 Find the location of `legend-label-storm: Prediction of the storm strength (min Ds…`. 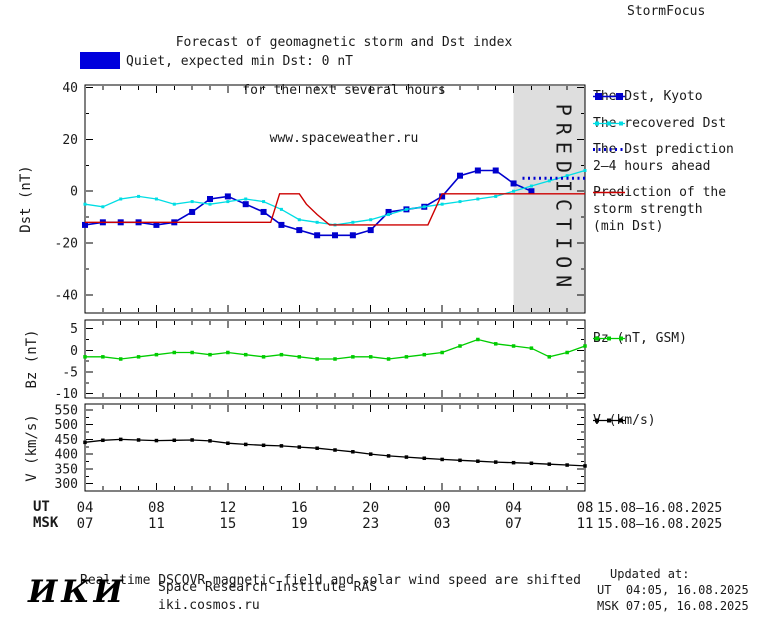

legend-label-storm: Prediction of the storm strength (min Ds… is located at coordinates (659, 209).